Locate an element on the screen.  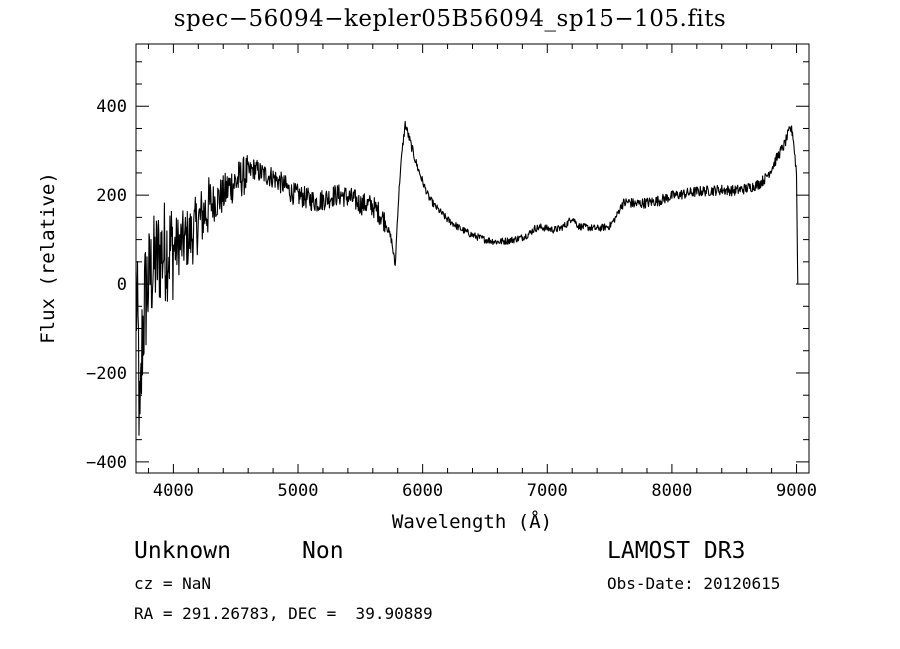
class-label: Unknown is located at coordinates (182, 551).